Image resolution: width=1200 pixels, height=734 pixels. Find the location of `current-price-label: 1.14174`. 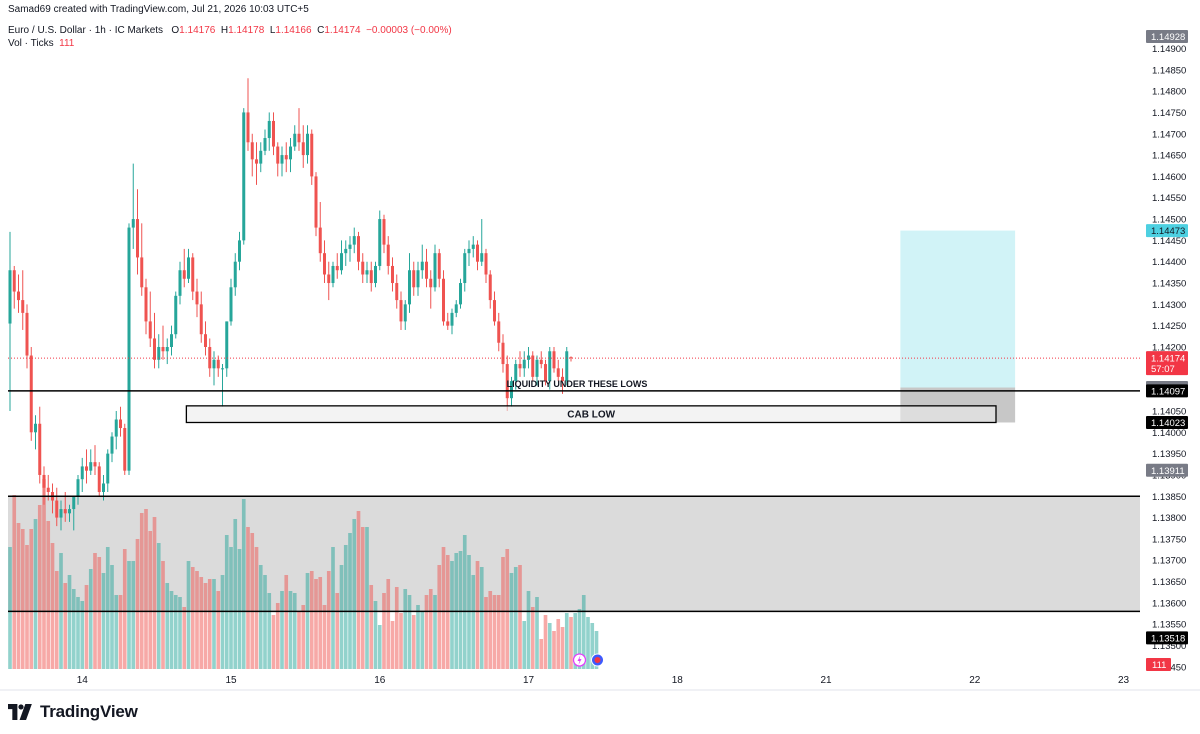

current-price-label: 1.14174 is located at coordinates (1168, 359).